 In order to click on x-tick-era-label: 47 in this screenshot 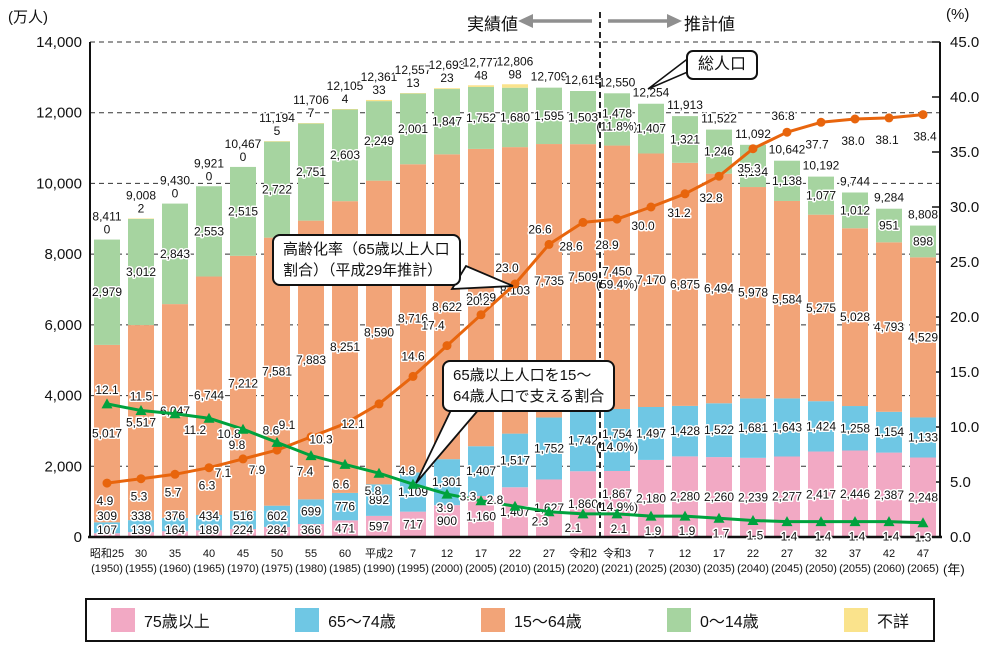, I will do `click(923, 554)`.